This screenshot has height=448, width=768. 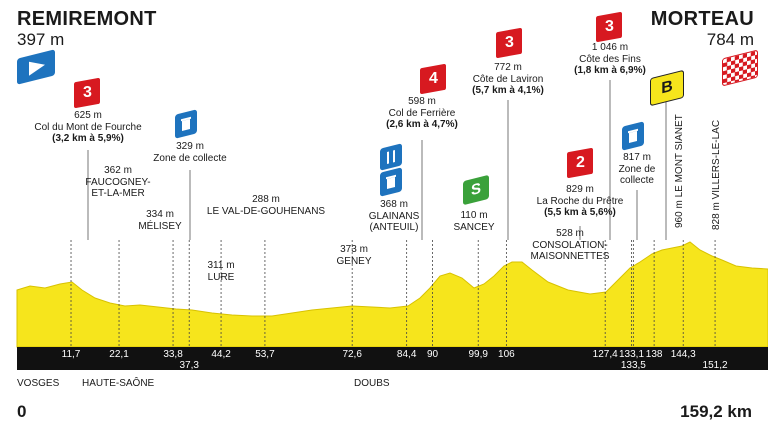 I want to click on town-name: GENEY, so click(x=354, y=261).